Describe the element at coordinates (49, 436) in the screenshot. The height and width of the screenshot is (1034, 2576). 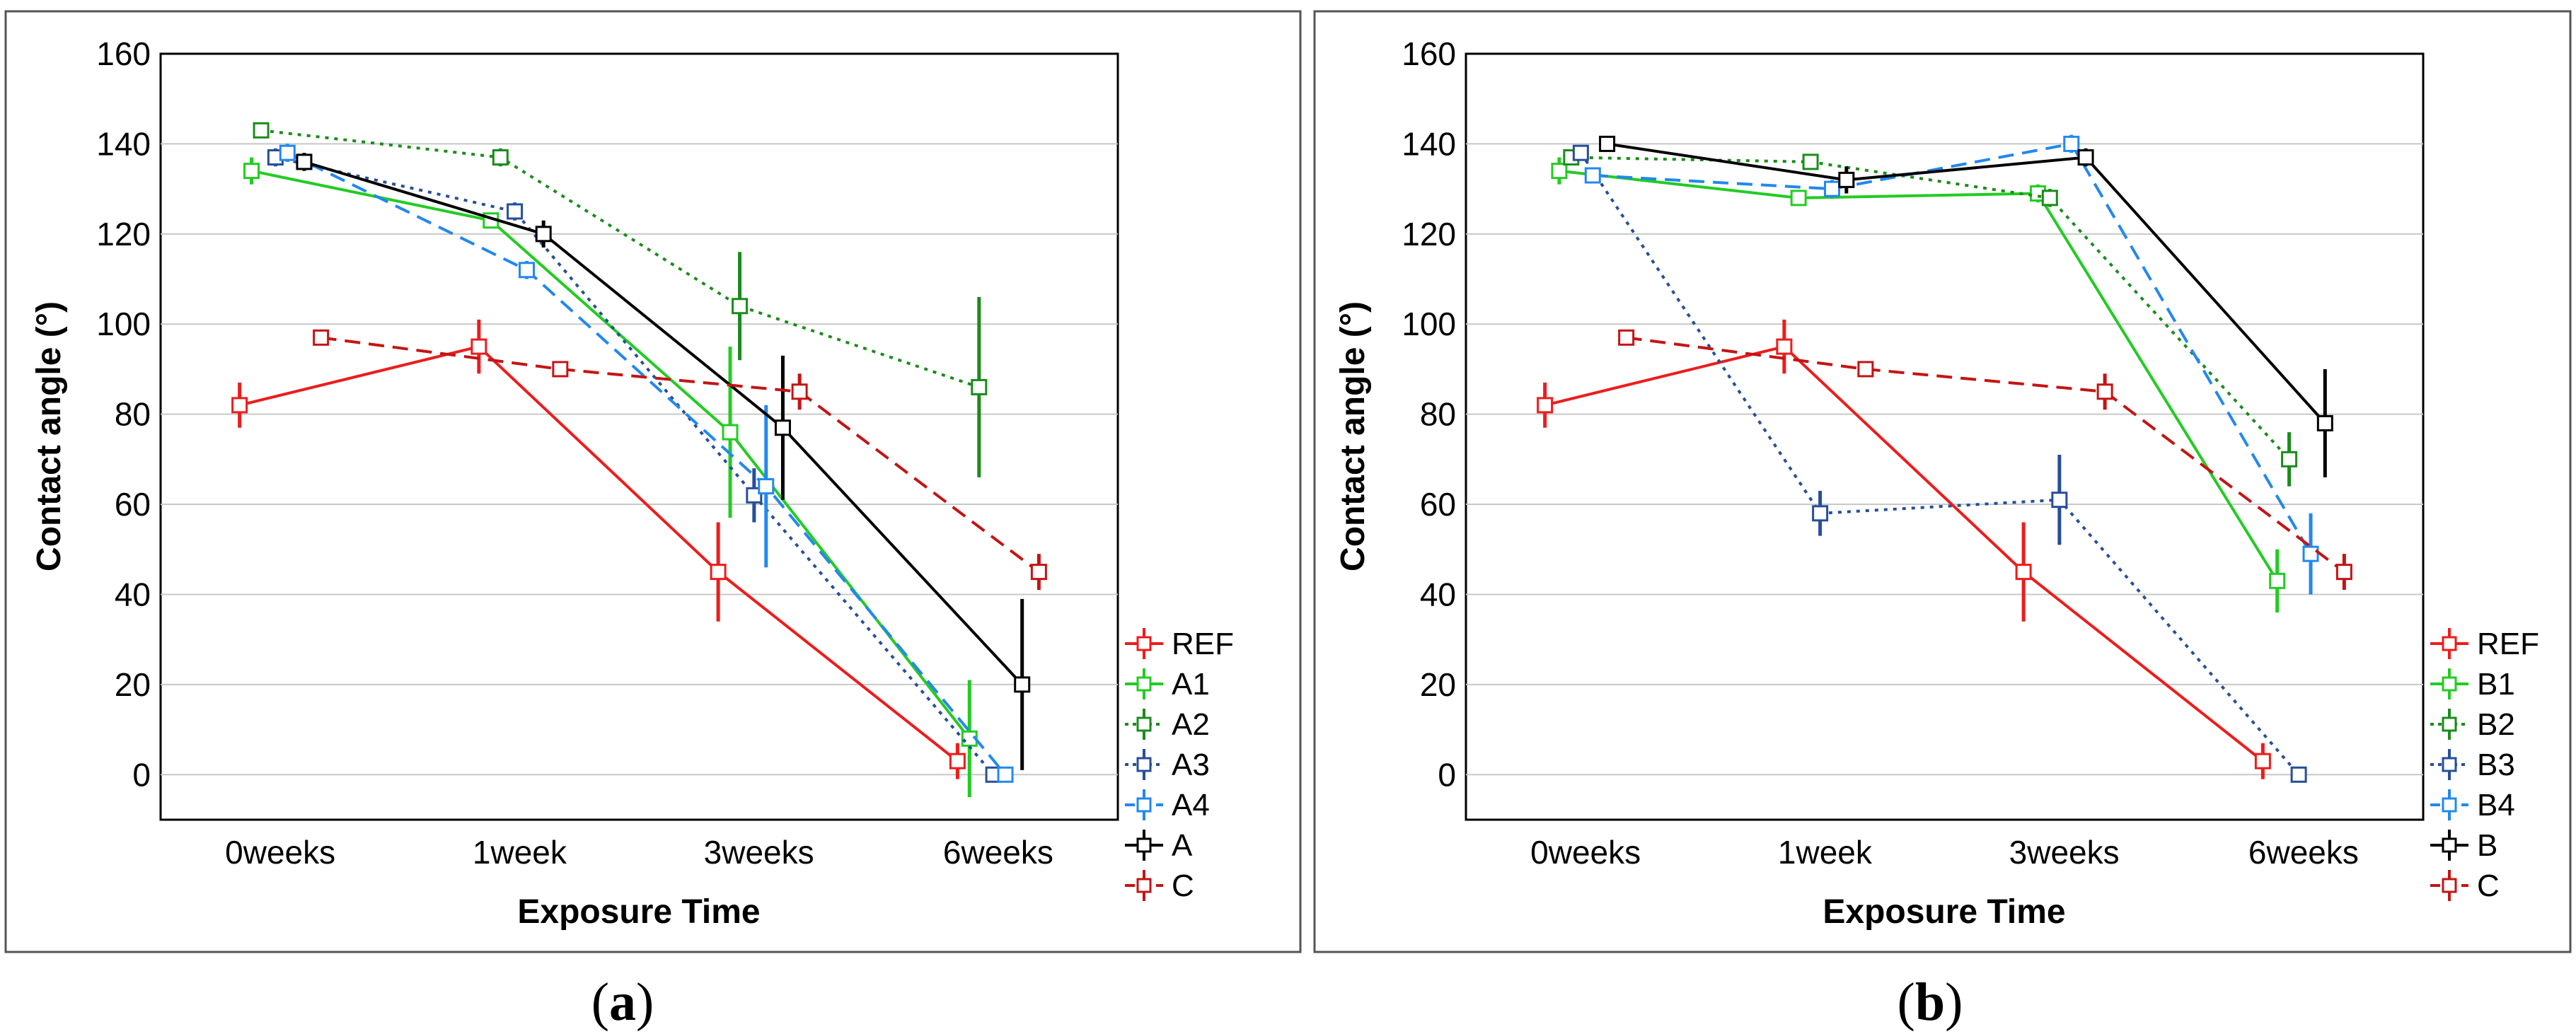
I see `y-axis-label-a: Contact angle (°)` at that location.